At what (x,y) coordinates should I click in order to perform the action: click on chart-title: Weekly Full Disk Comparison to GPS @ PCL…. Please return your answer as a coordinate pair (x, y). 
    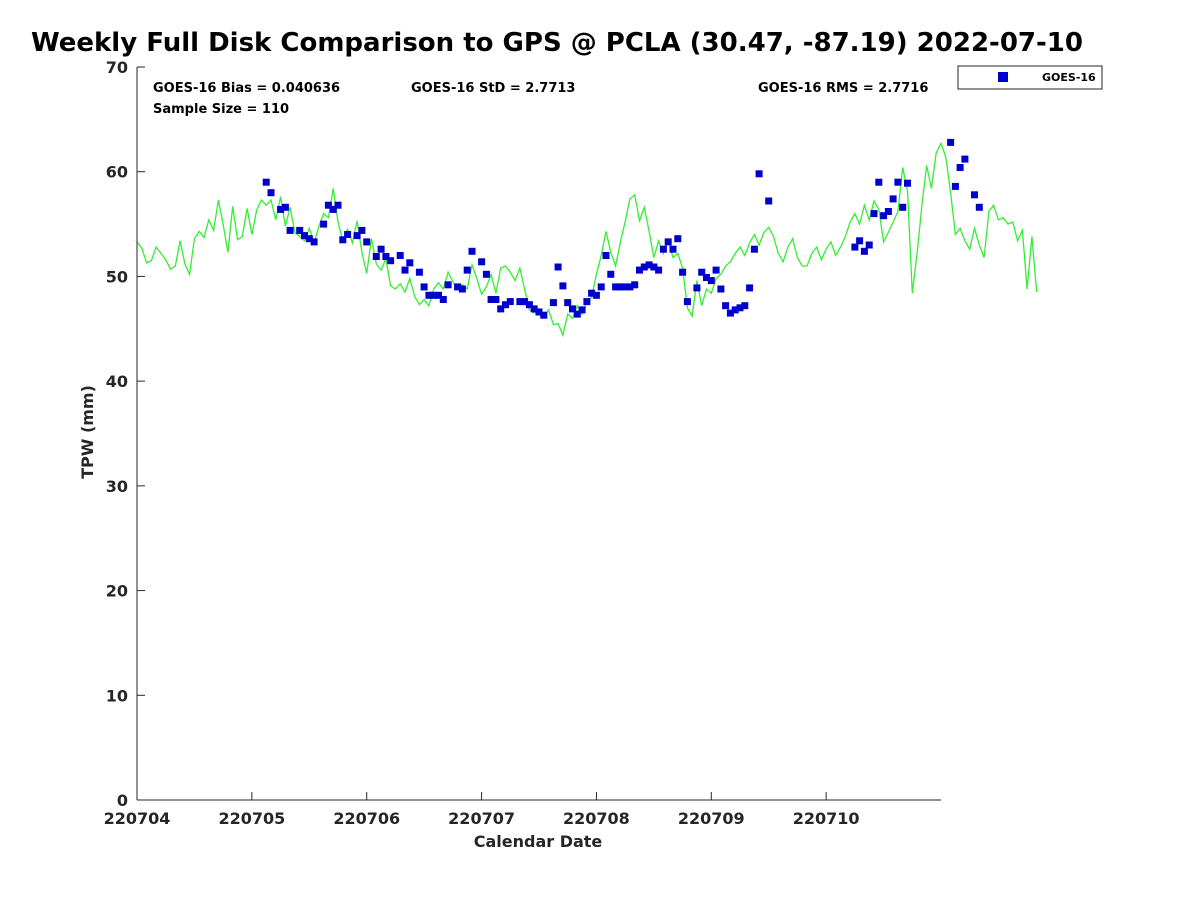
    Looking at the image, I should click on (557, 43).